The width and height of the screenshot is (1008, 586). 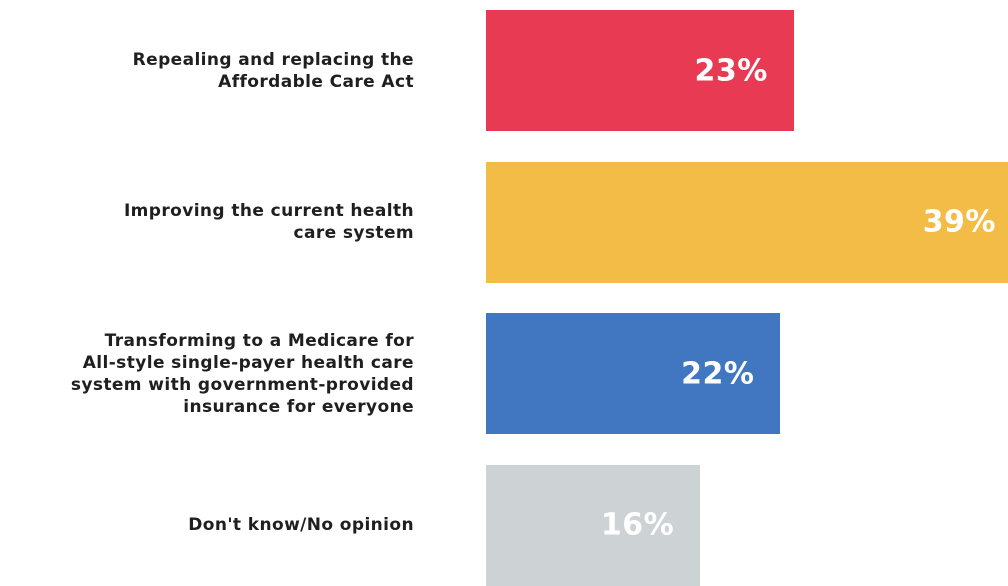 I want to click on category-label: Don't know/No opinion, so click(x=301, y=525).